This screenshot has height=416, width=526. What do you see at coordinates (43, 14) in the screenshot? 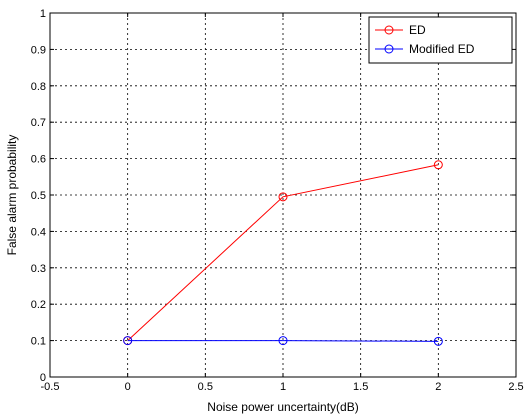
I see `y-tick-label: 1` at bounding box center [43, 14].